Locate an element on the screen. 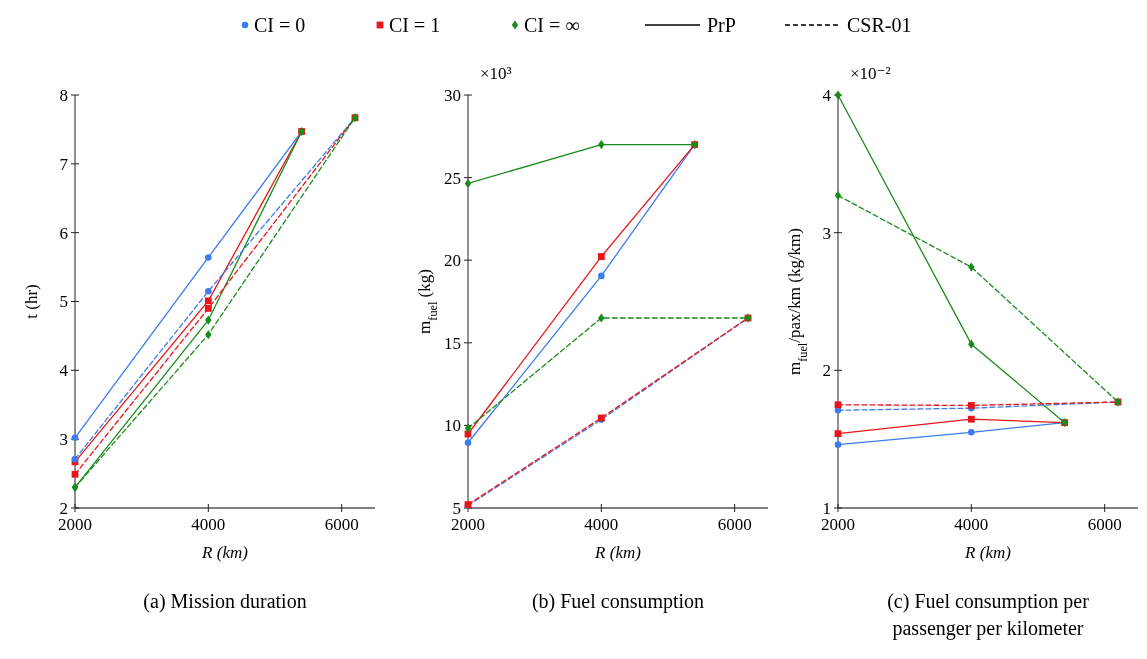  legend-label: CI = ∞ is located at coordinates (552, 25).